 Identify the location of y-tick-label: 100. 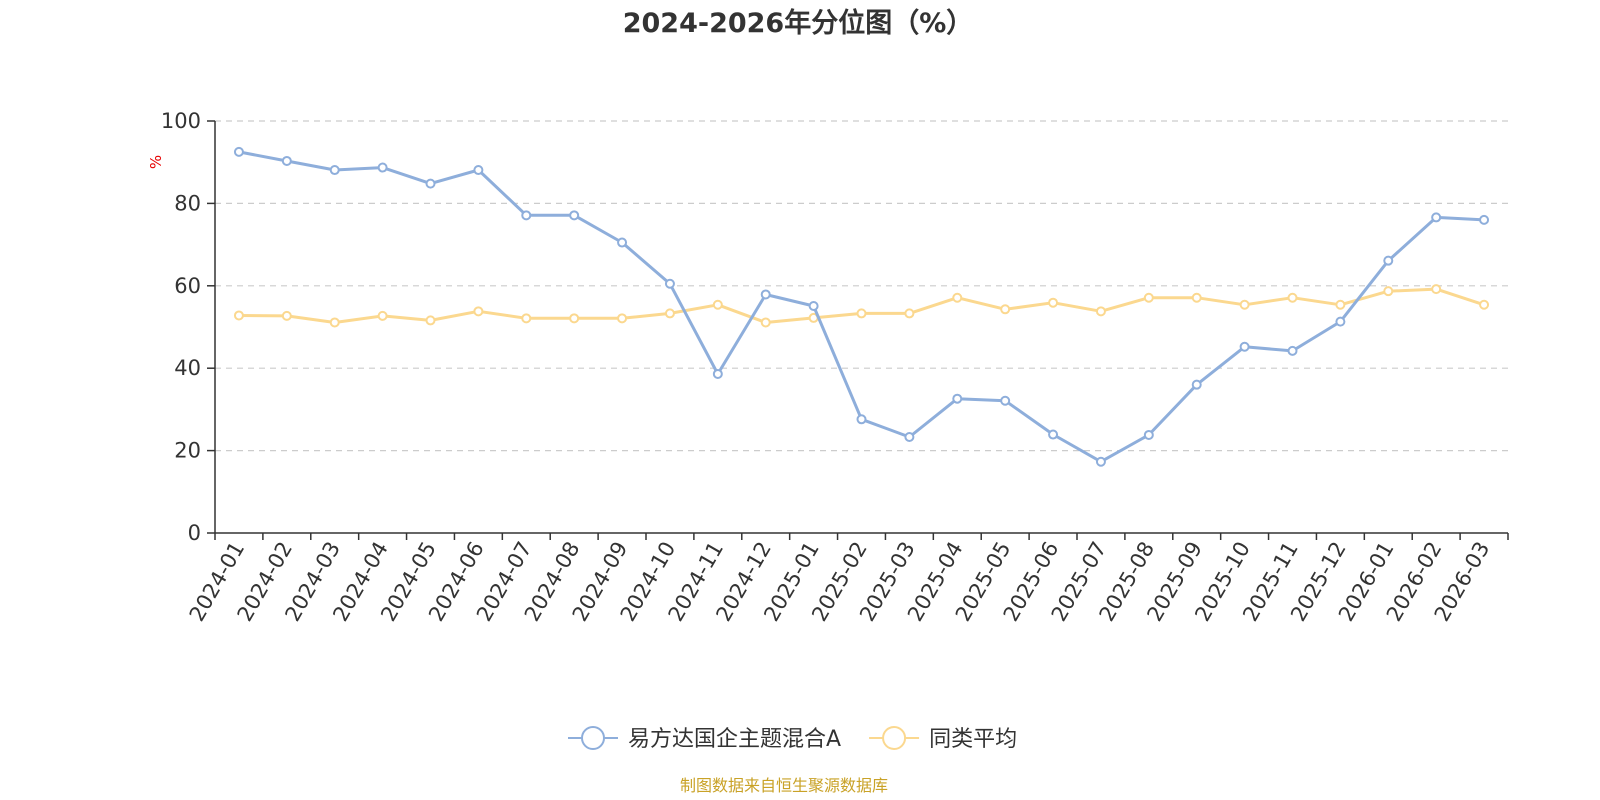
(181, 121).